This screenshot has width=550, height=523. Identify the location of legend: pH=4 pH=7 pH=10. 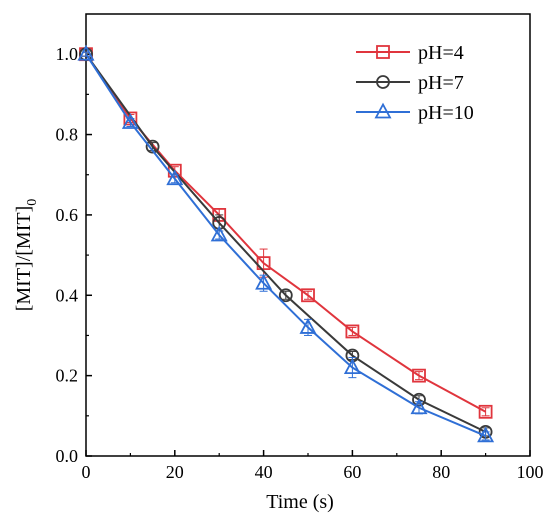
(415, 83).